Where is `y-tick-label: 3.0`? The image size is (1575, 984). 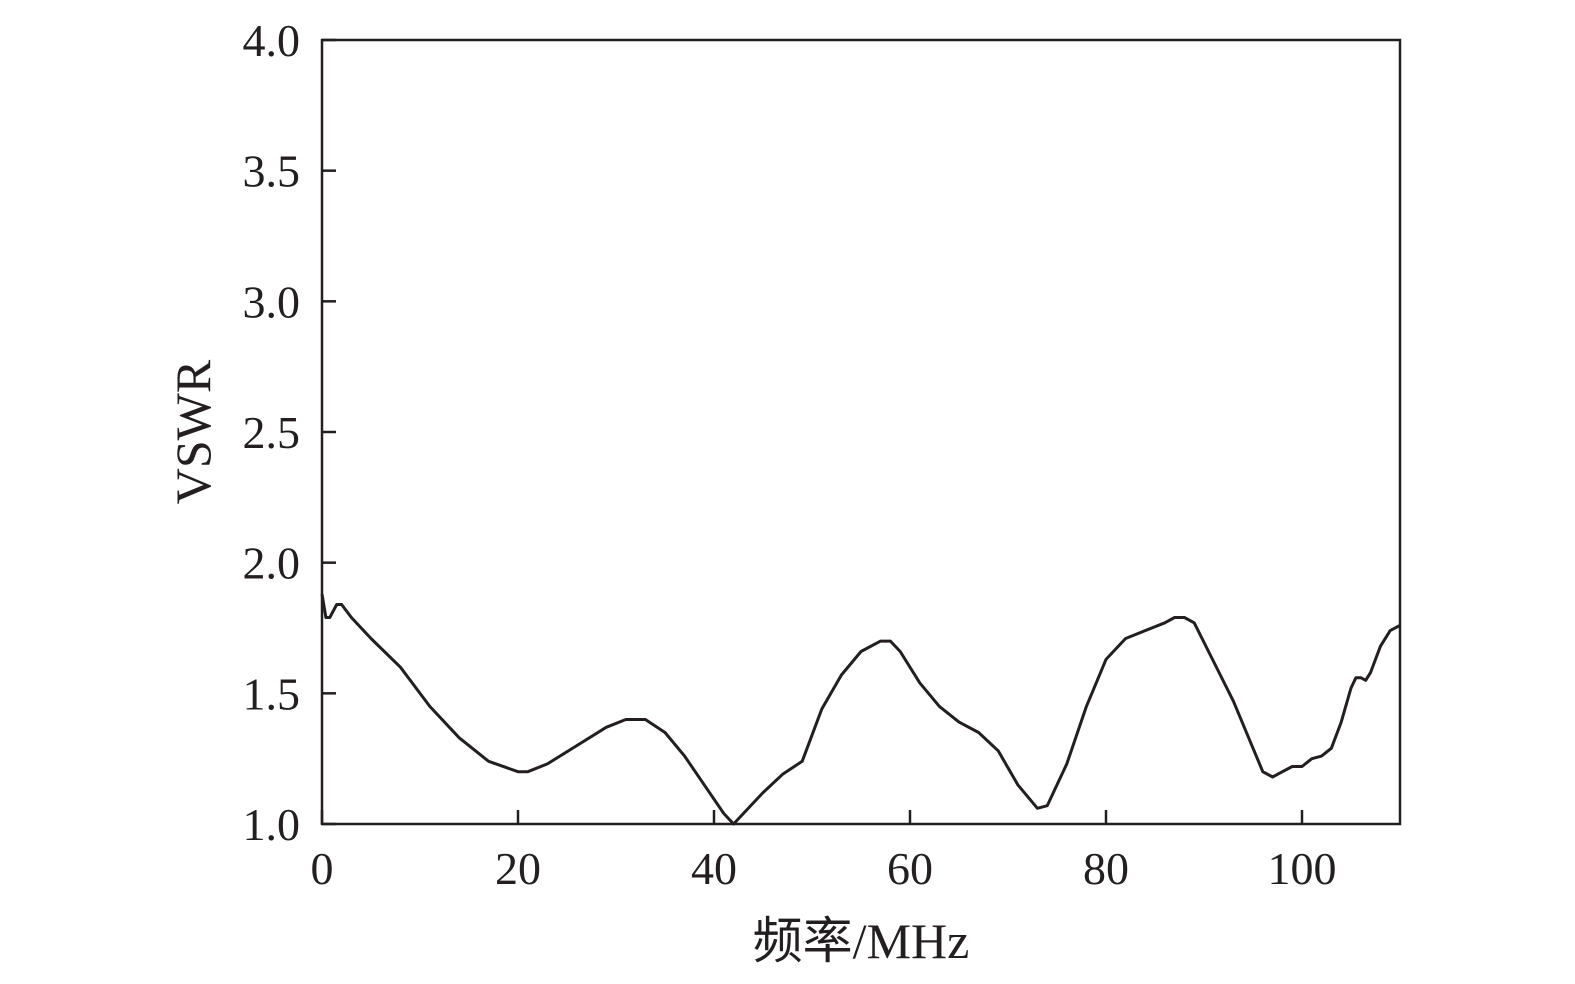
y-tick-label: 3.0 is located at coordinates (272, 301).